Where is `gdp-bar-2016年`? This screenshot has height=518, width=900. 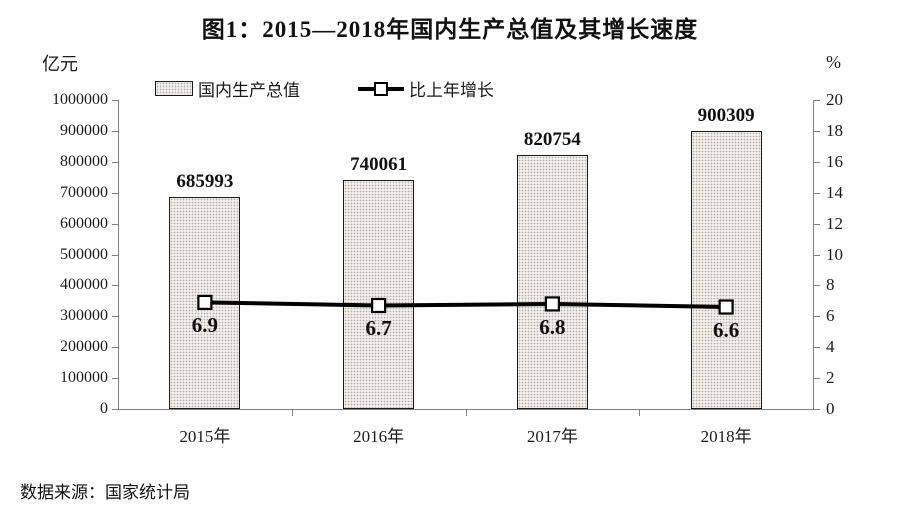
gdp-bar-2016年 is located at coordinates (379, 294).